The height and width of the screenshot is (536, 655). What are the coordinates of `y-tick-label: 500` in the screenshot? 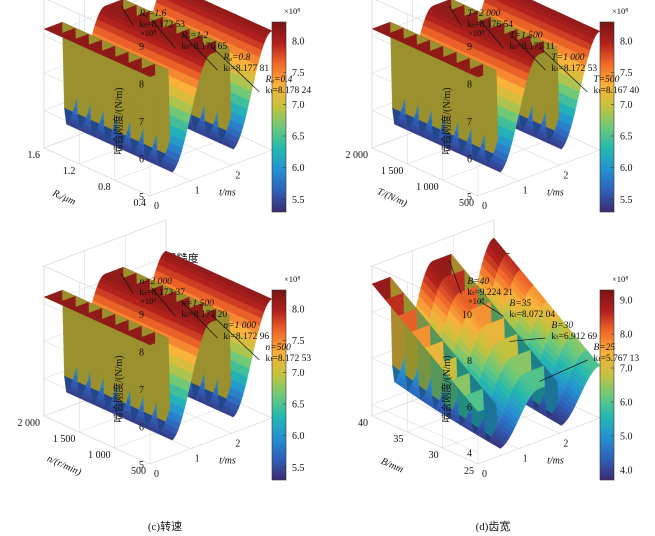 It's located at (138, 471).